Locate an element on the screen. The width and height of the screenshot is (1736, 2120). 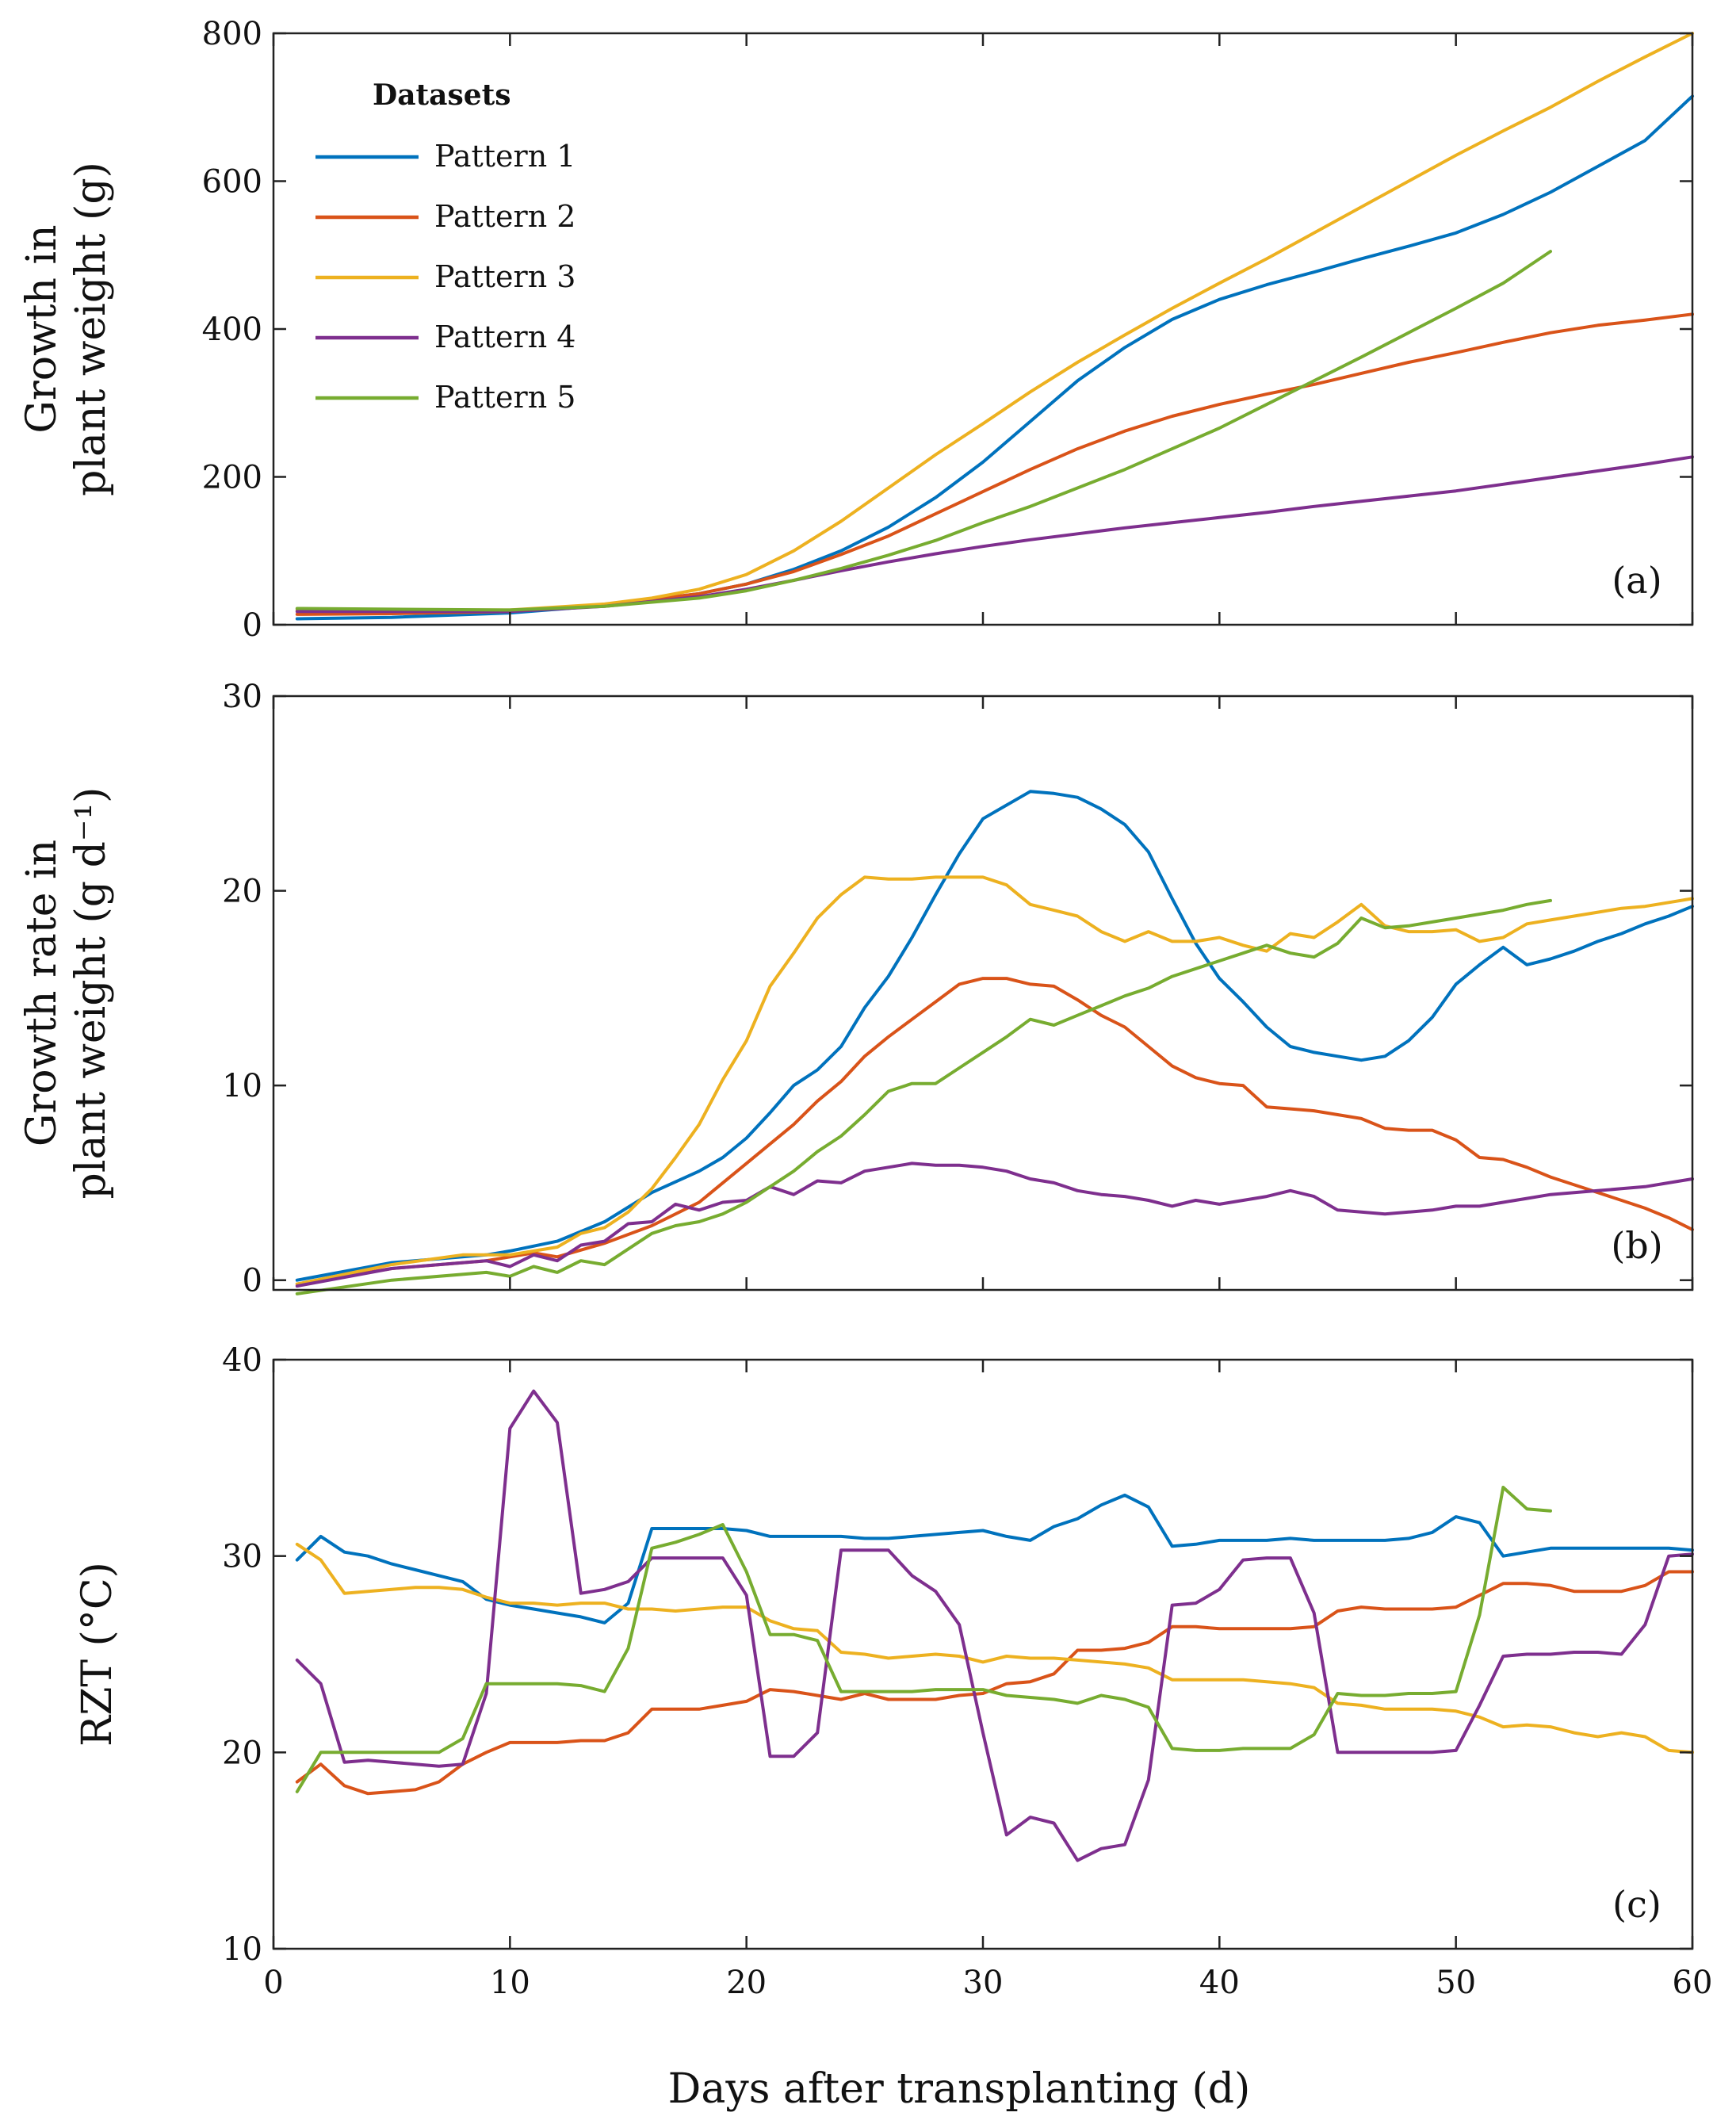
x-tick-label: 30 is located at coordinates (983, 1983).